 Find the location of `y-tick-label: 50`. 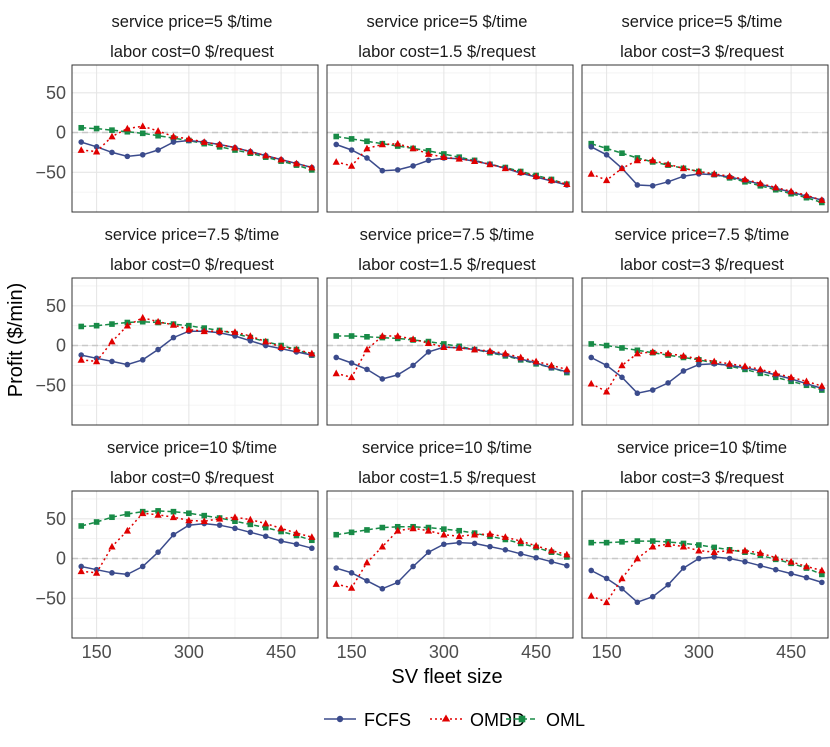

y-tick-label: 50 is located at coordinates (56, 306).